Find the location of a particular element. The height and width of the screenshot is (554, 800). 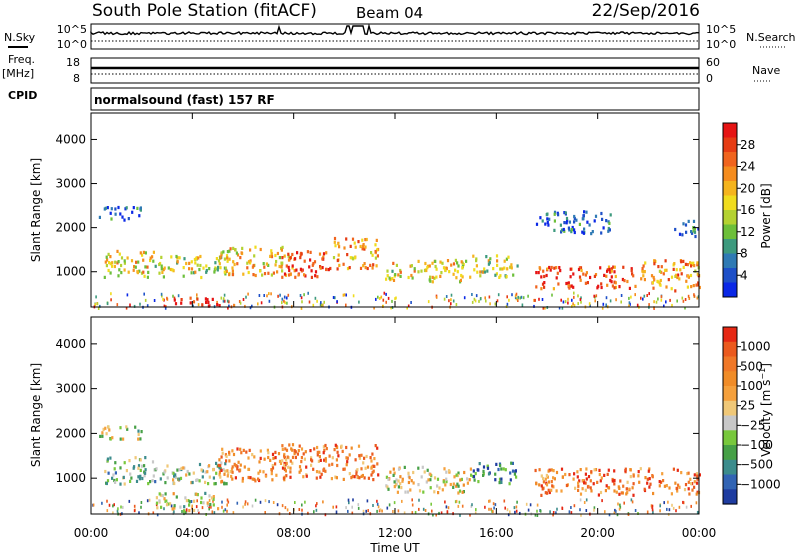

colorbar-tick-label: −25 is located at coordinates (752, 425).